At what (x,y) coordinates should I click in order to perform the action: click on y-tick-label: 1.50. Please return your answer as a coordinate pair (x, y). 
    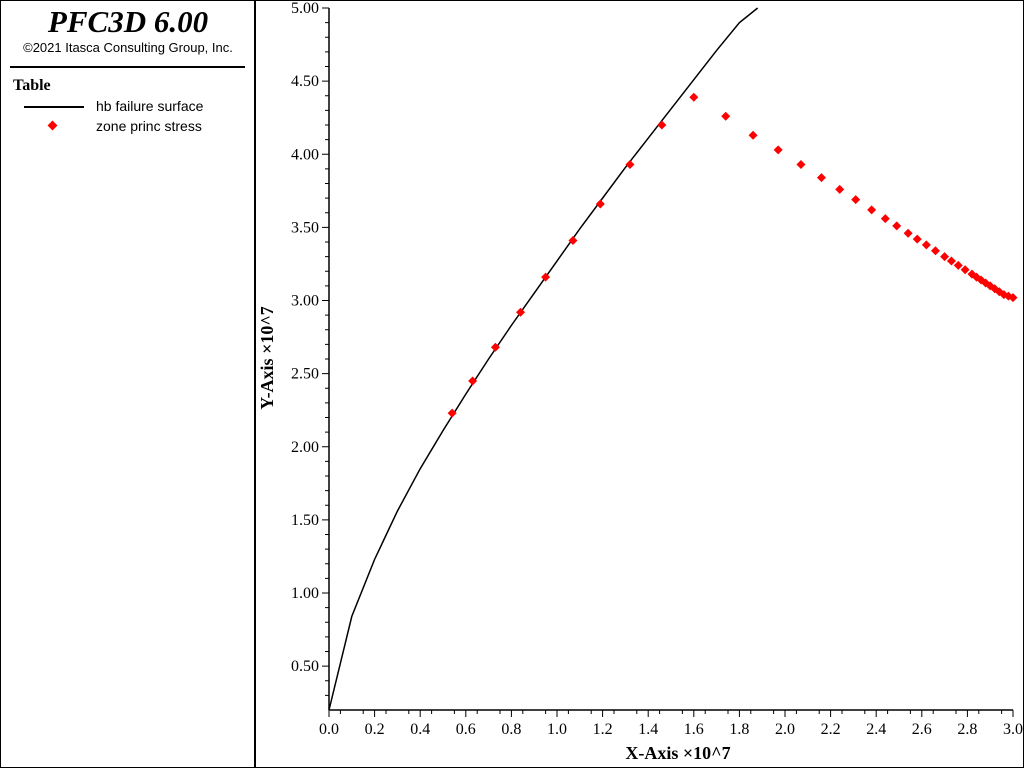
    Looking at the image, I should click on (305, 520).